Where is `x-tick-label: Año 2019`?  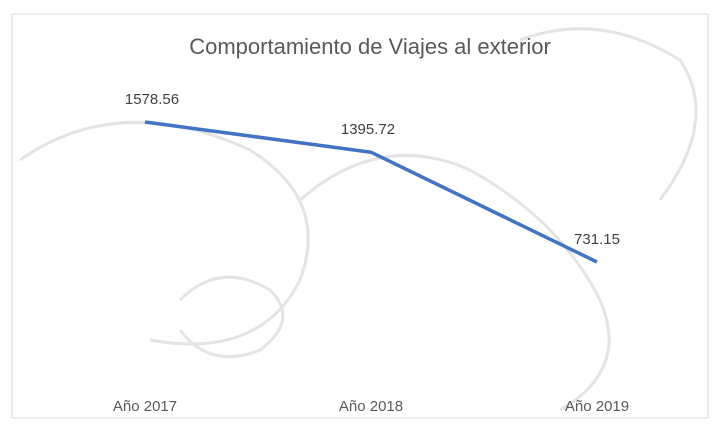 x-tick-label: Año 2019 is located at coordinates (597, 406).